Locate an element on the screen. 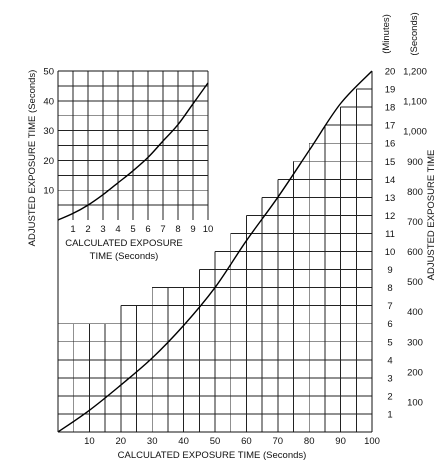 The image size is (445, 475). inset-x-tick-label: 1 is located at coordinates (72, 229).